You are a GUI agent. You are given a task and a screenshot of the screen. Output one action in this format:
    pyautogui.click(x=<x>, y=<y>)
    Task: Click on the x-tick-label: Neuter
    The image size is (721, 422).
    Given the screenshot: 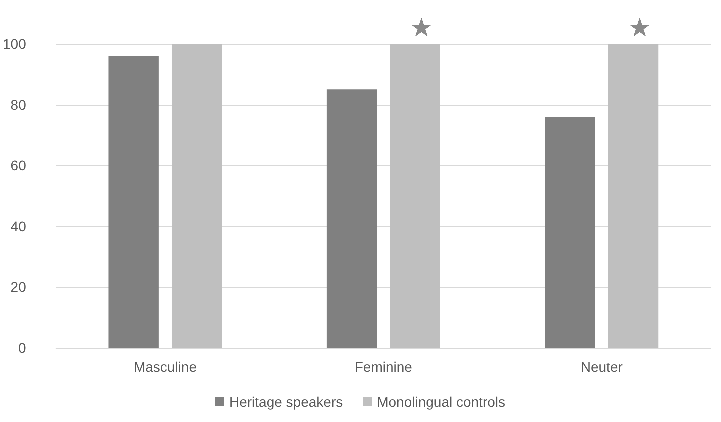 What is the action you would take?
    pyautogui.click(x=602, y=367)
    